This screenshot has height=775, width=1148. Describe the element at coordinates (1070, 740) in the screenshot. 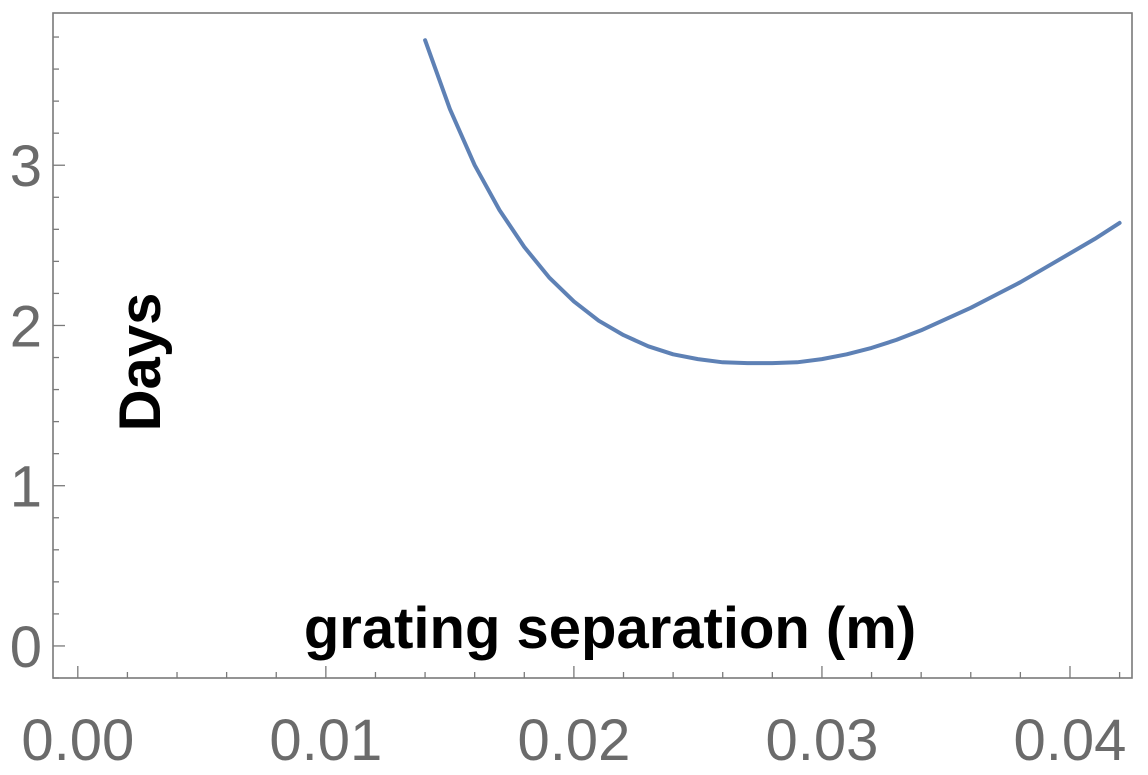

I see `x-tick-label: 0.04` at that location.